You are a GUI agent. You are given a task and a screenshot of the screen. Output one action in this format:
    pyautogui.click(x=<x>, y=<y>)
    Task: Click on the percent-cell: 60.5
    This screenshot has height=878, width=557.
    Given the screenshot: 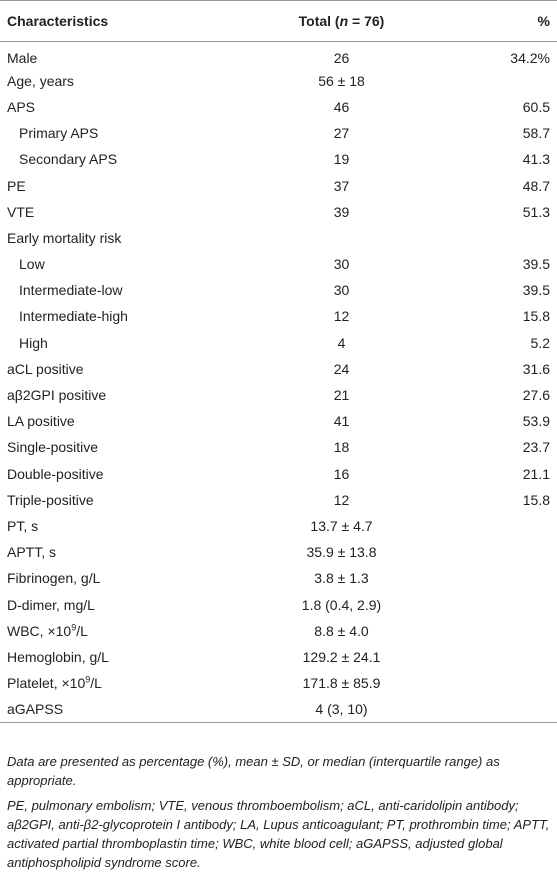 What is the action you would take?
    pyautogui.click(x=536, y=106)
    